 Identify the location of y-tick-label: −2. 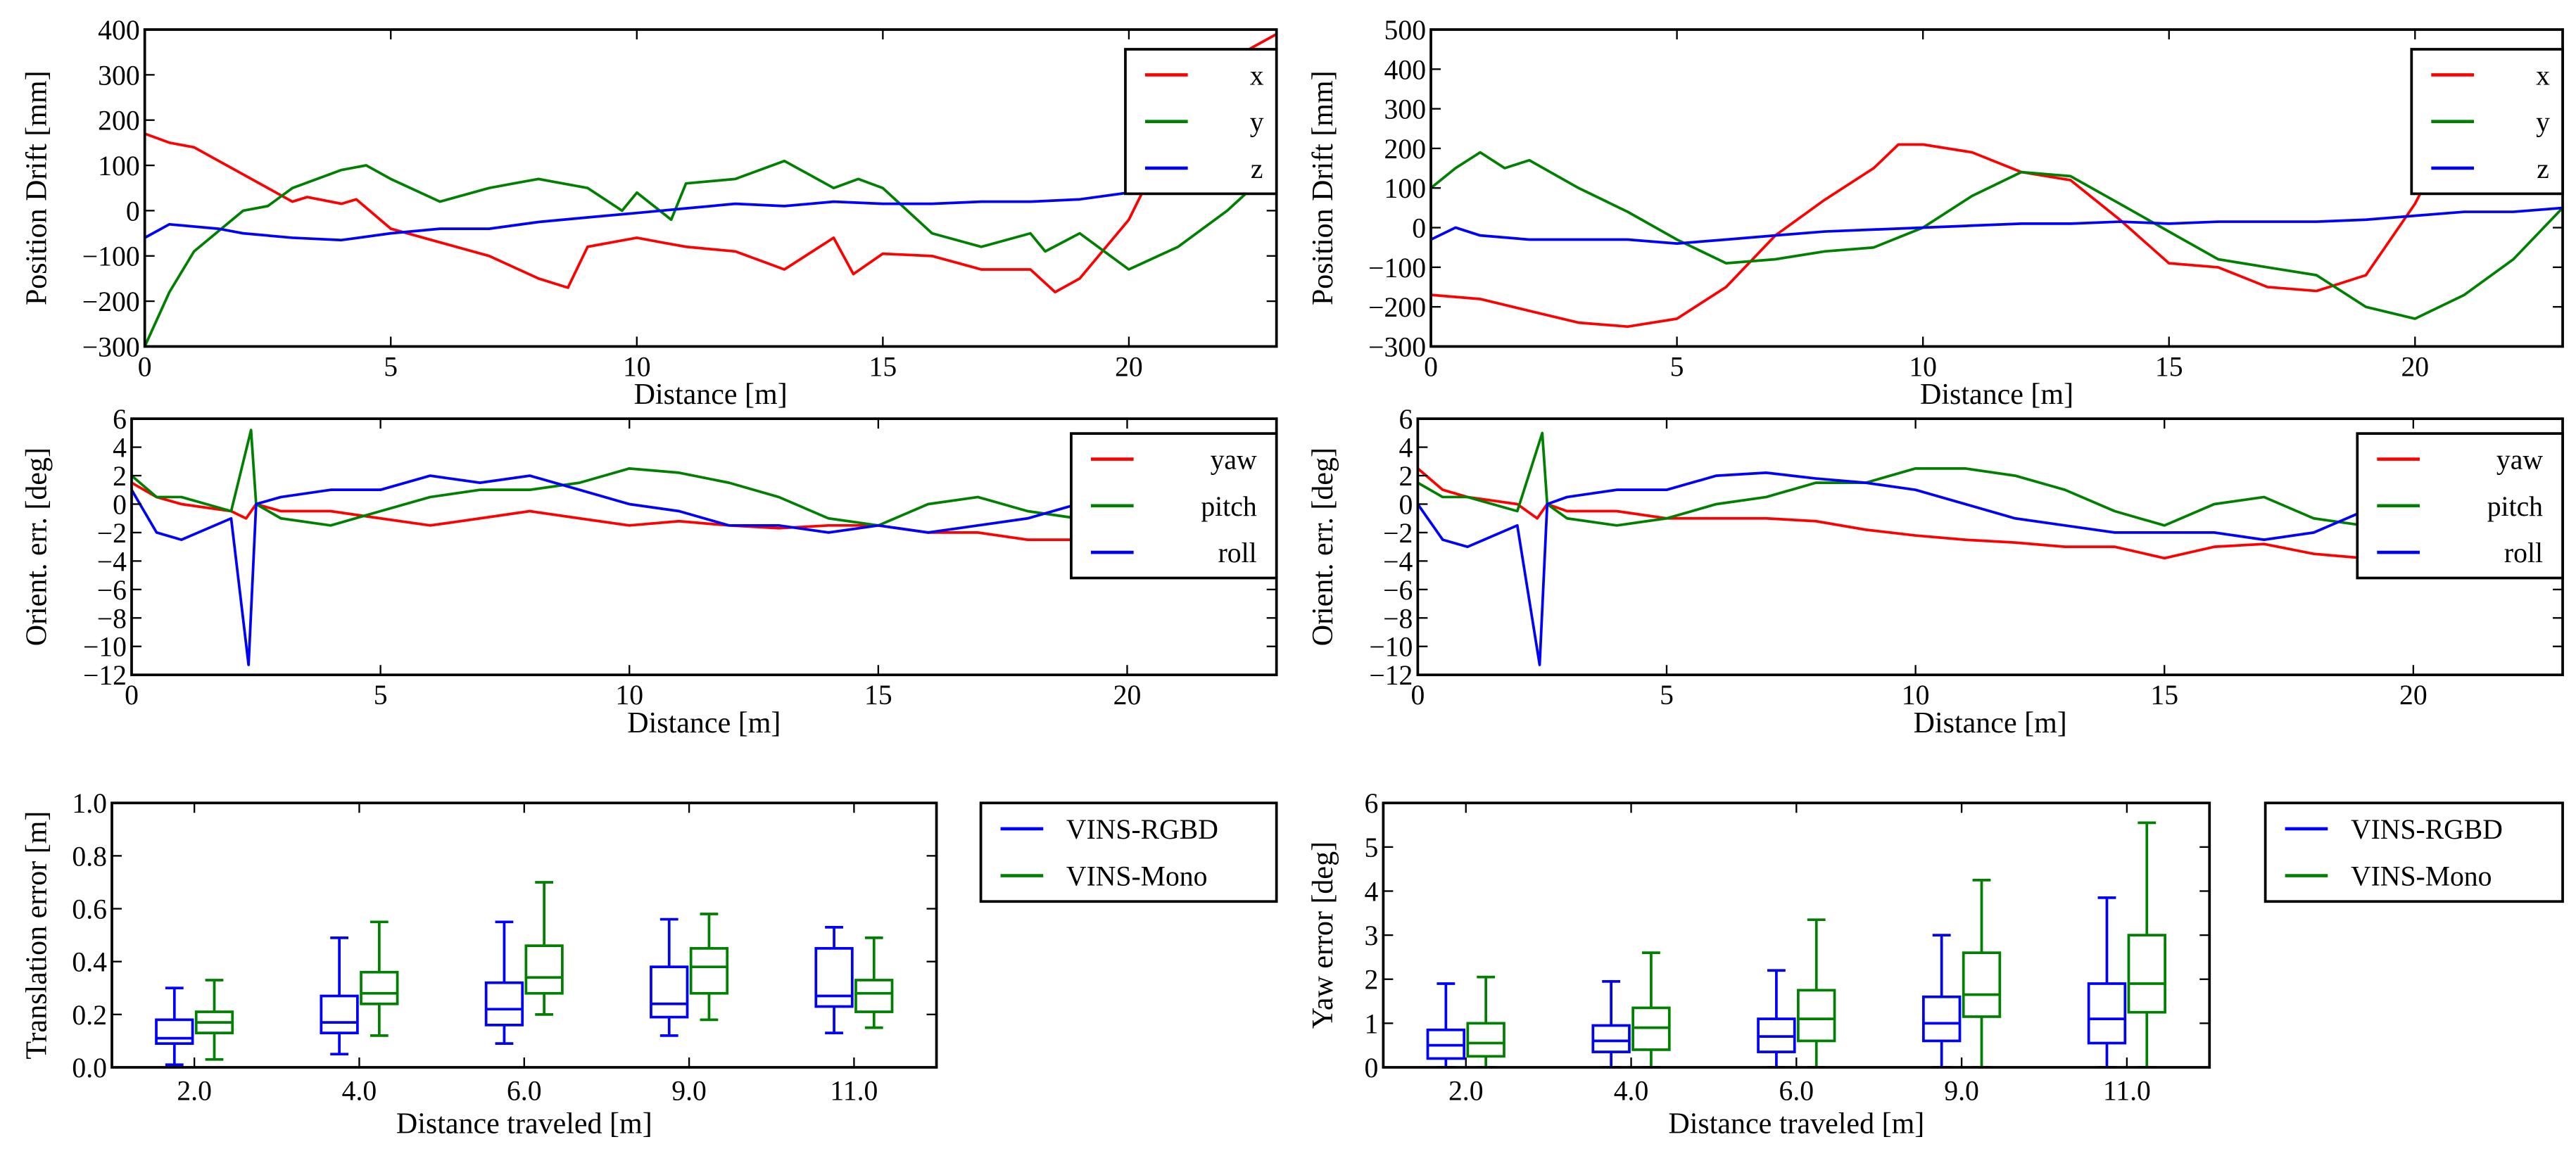
(1398, 533).